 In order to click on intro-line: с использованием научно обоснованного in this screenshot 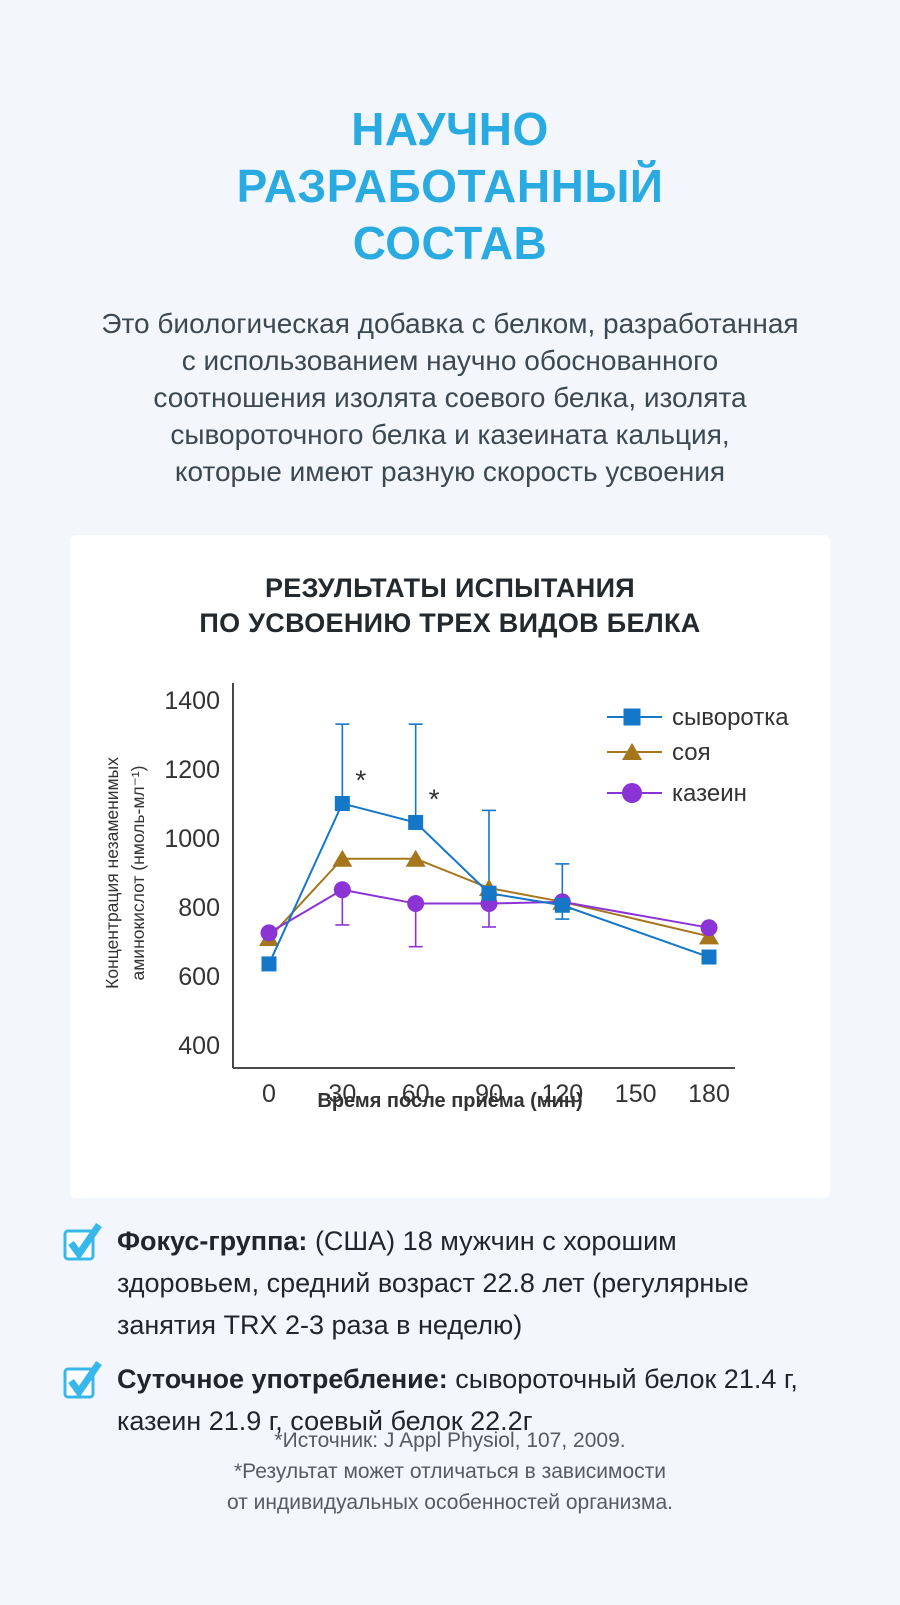, I will do `click(450, 360)`.